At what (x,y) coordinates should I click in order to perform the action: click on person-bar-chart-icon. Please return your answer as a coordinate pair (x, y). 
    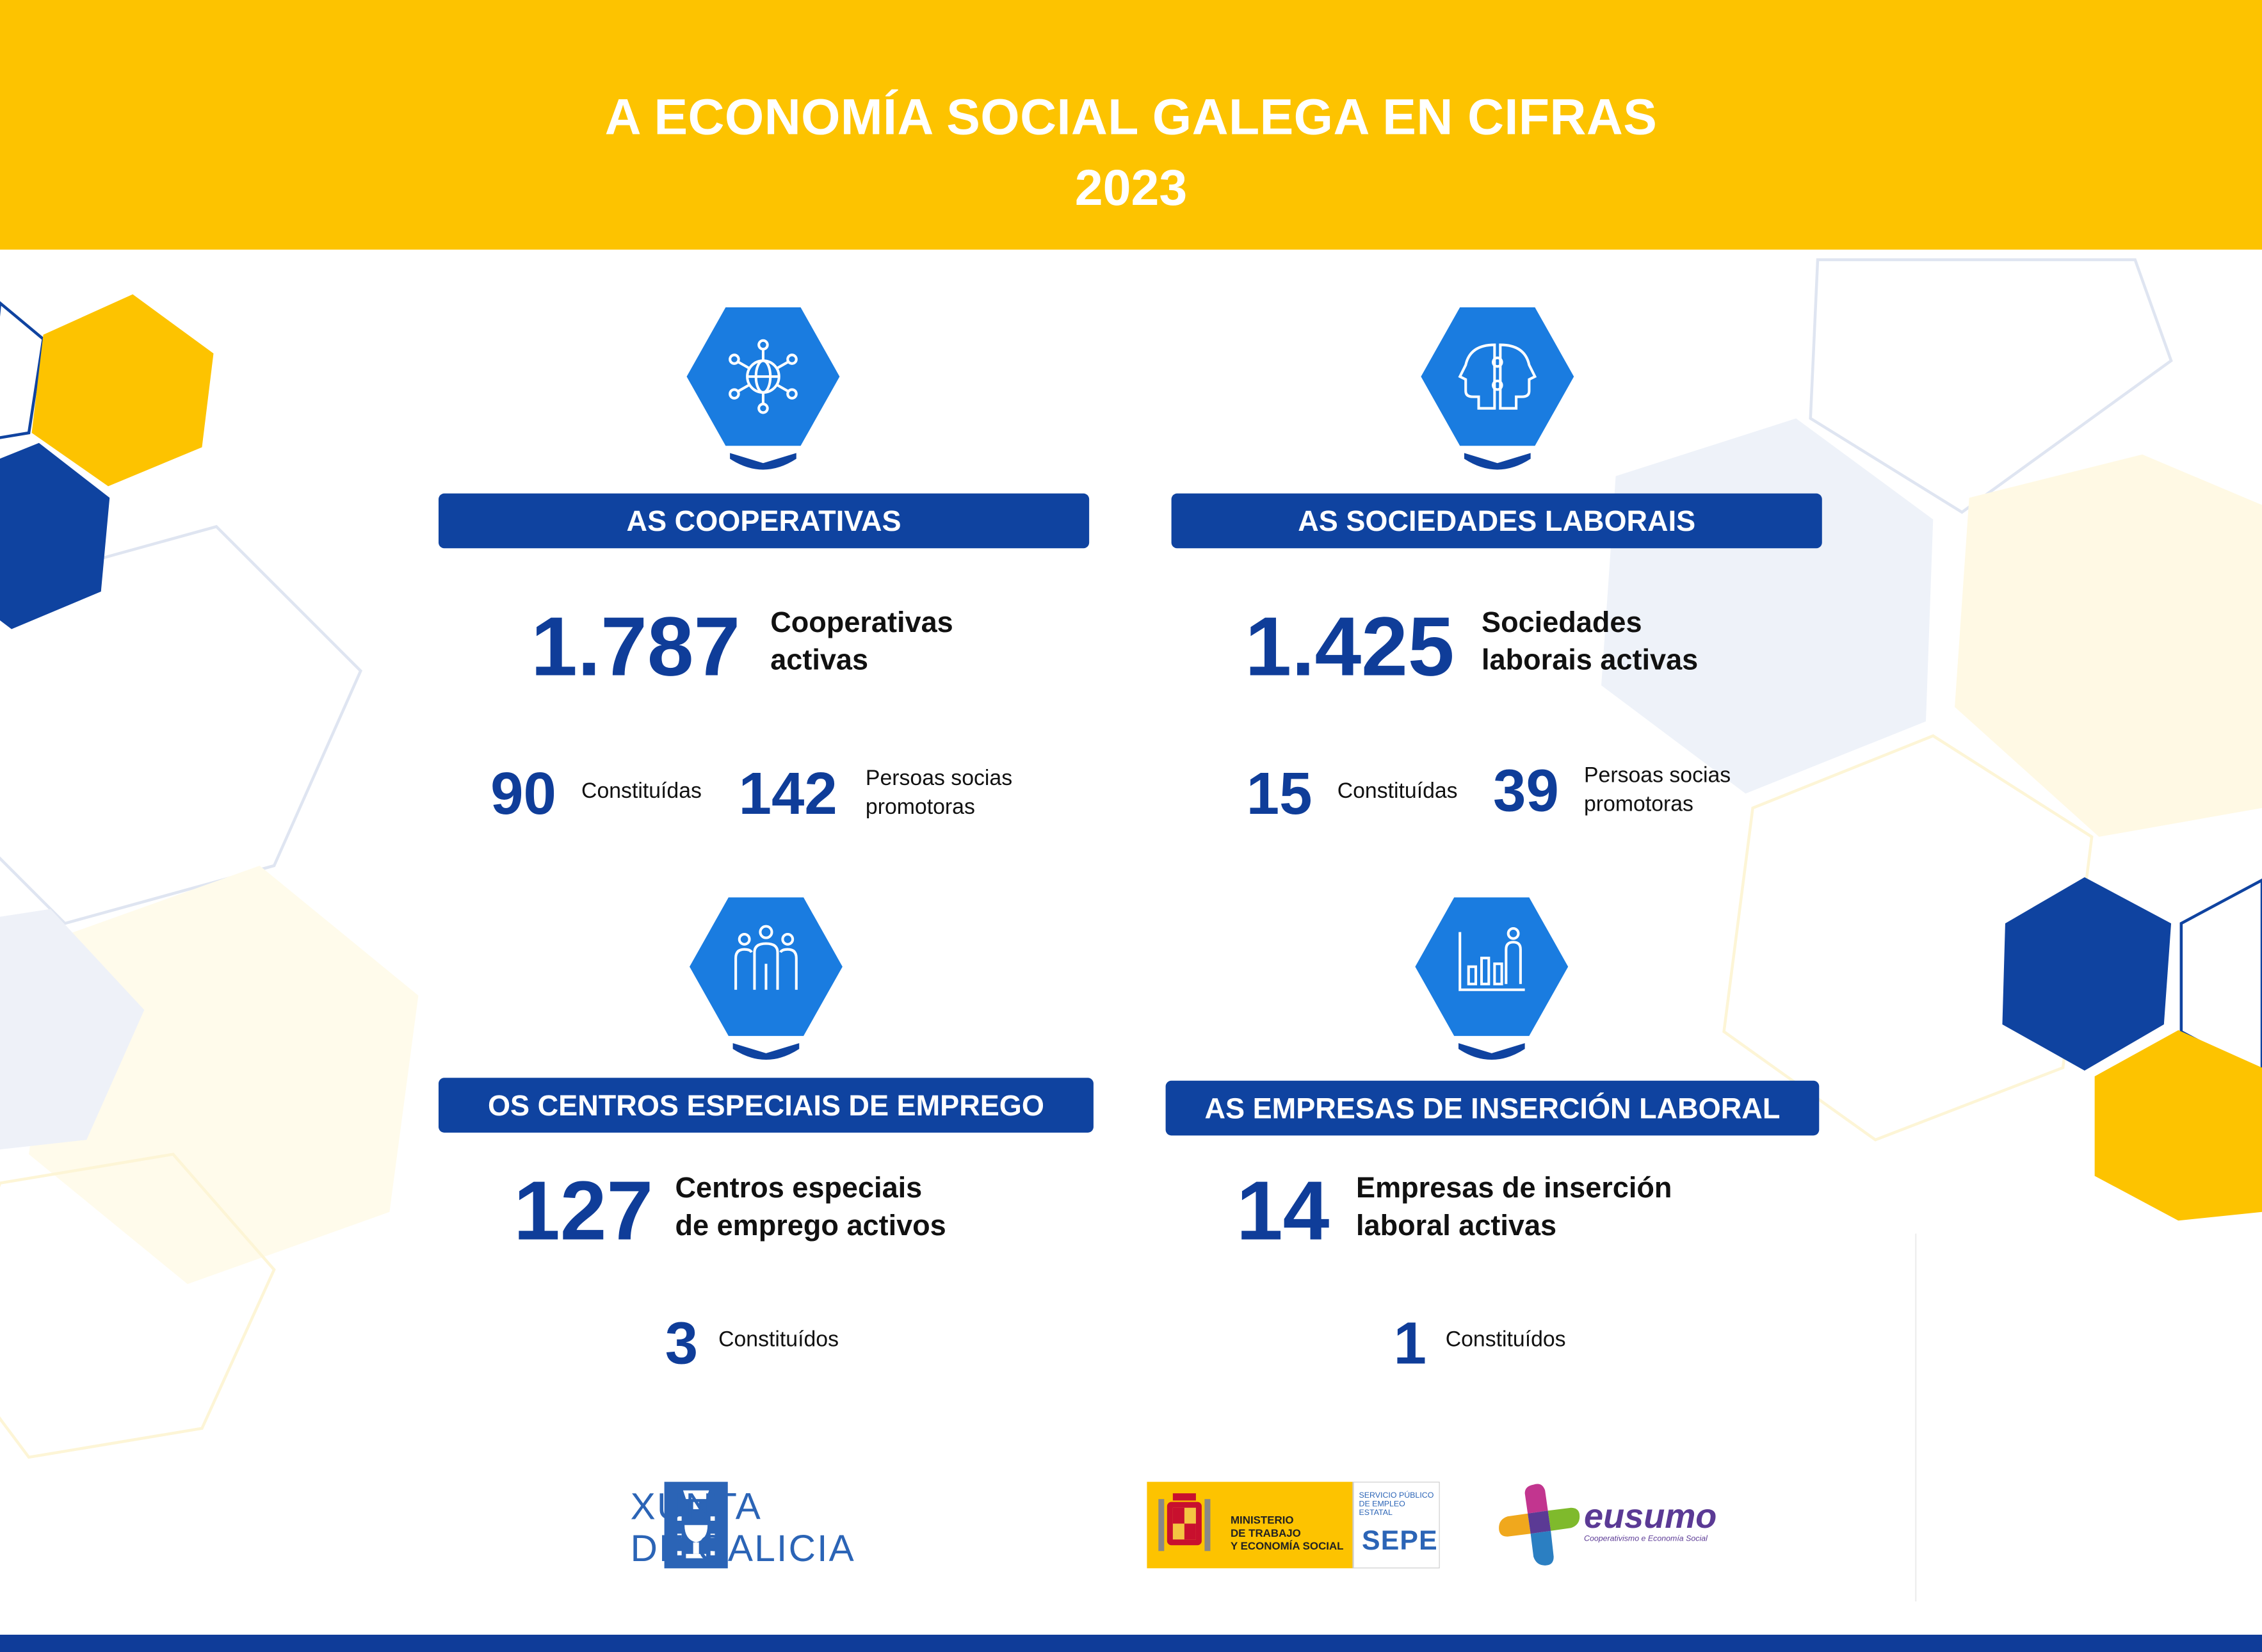
    Looking at the image, I should click on (1492, 979).